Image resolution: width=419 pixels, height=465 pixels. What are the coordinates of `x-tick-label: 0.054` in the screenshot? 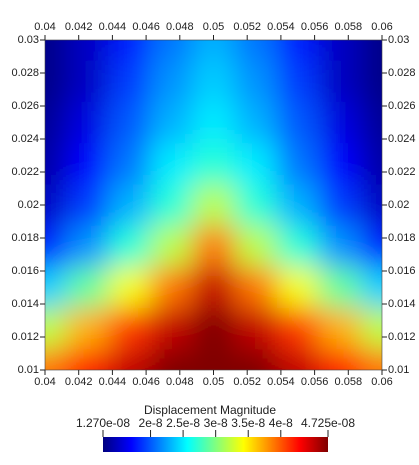 It's located at (281, 27).